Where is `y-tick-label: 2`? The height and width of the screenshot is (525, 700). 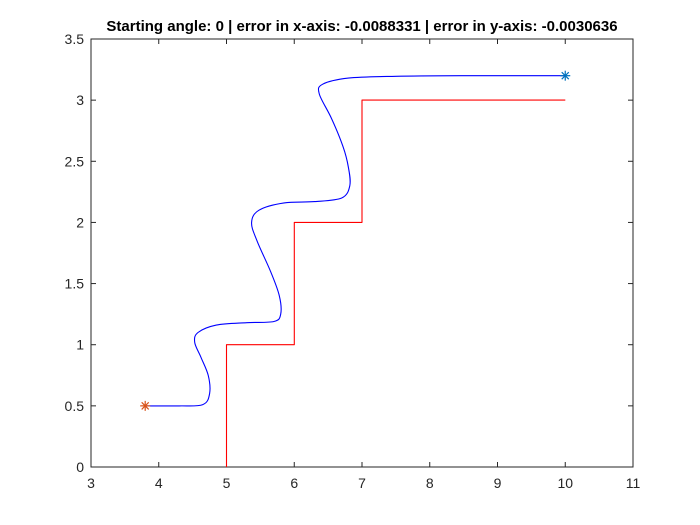 y-tick-label: 2 is located at coordinates (80, 222).